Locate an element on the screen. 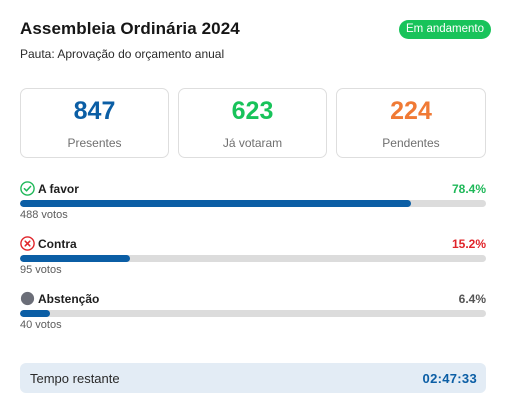  x-circle-icon is located at coordinates (27, 243).